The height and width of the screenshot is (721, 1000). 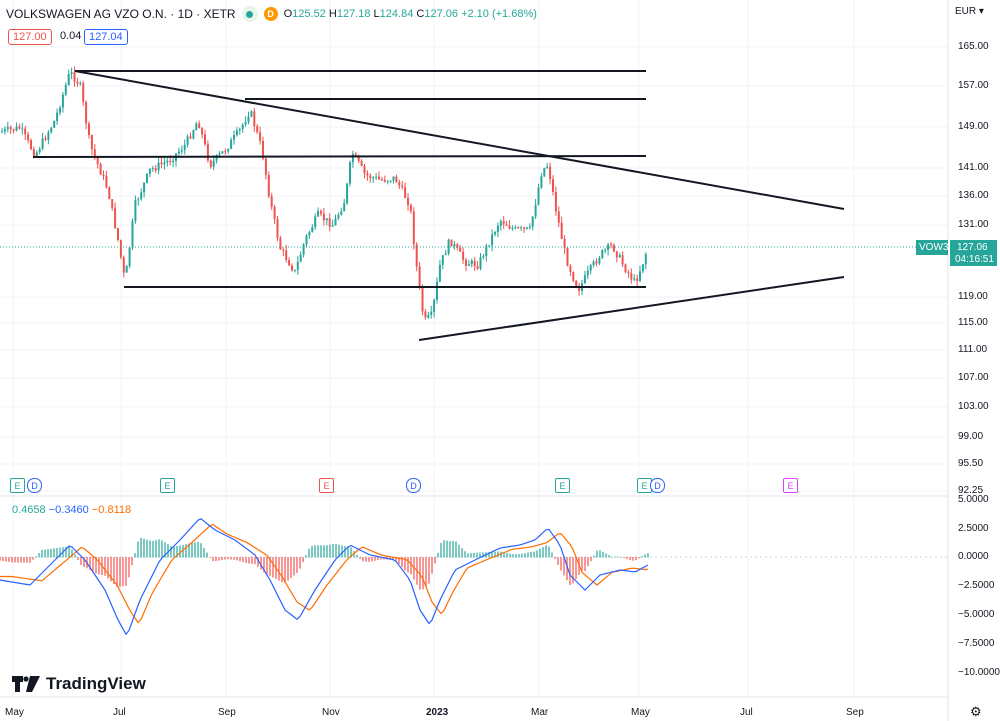 I want to click on signal-line, so click(x=324, y=573).